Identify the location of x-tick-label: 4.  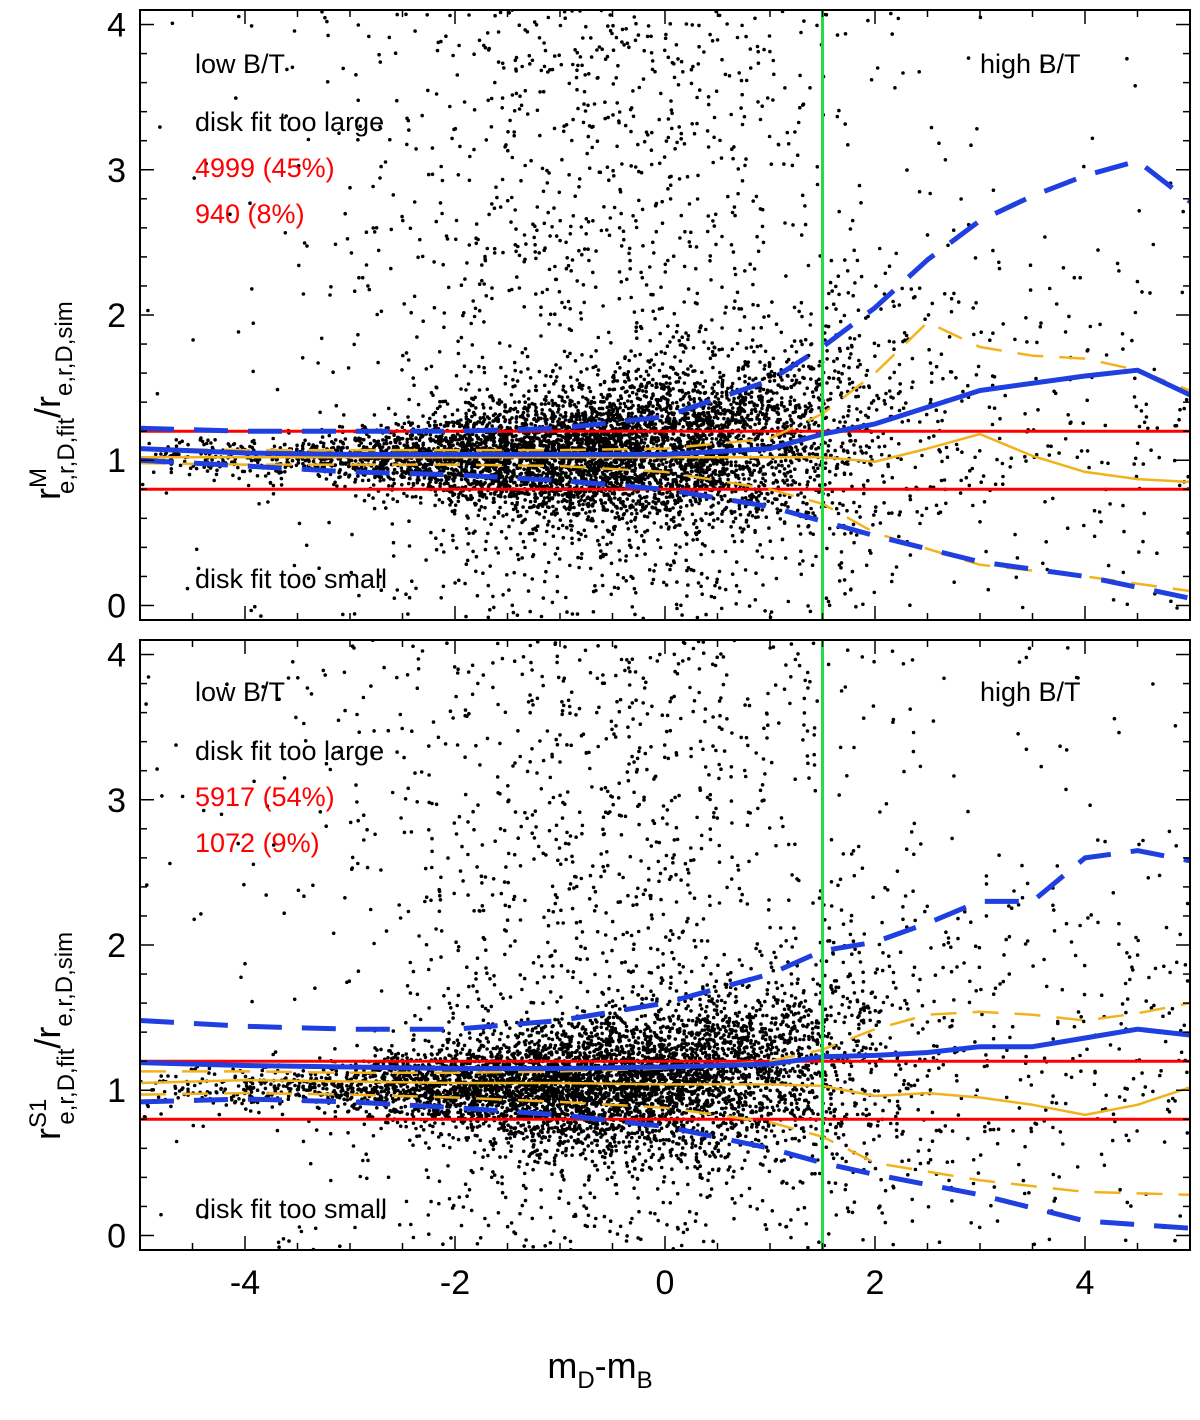
(1085, 1283).